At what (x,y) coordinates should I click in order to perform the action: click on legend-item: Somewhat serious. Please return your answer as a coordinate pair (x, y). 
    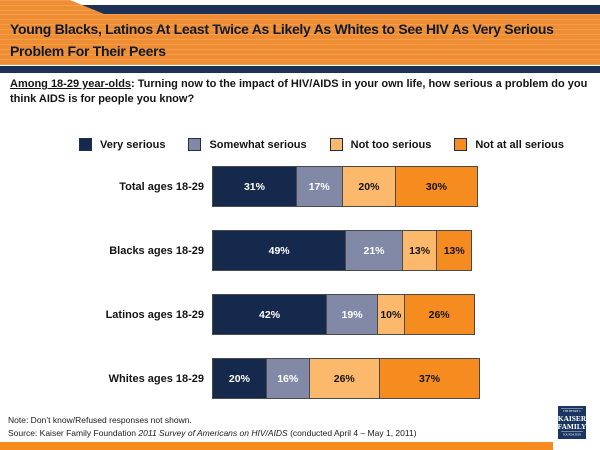
    Looking at the image, I should click on (247, 144).